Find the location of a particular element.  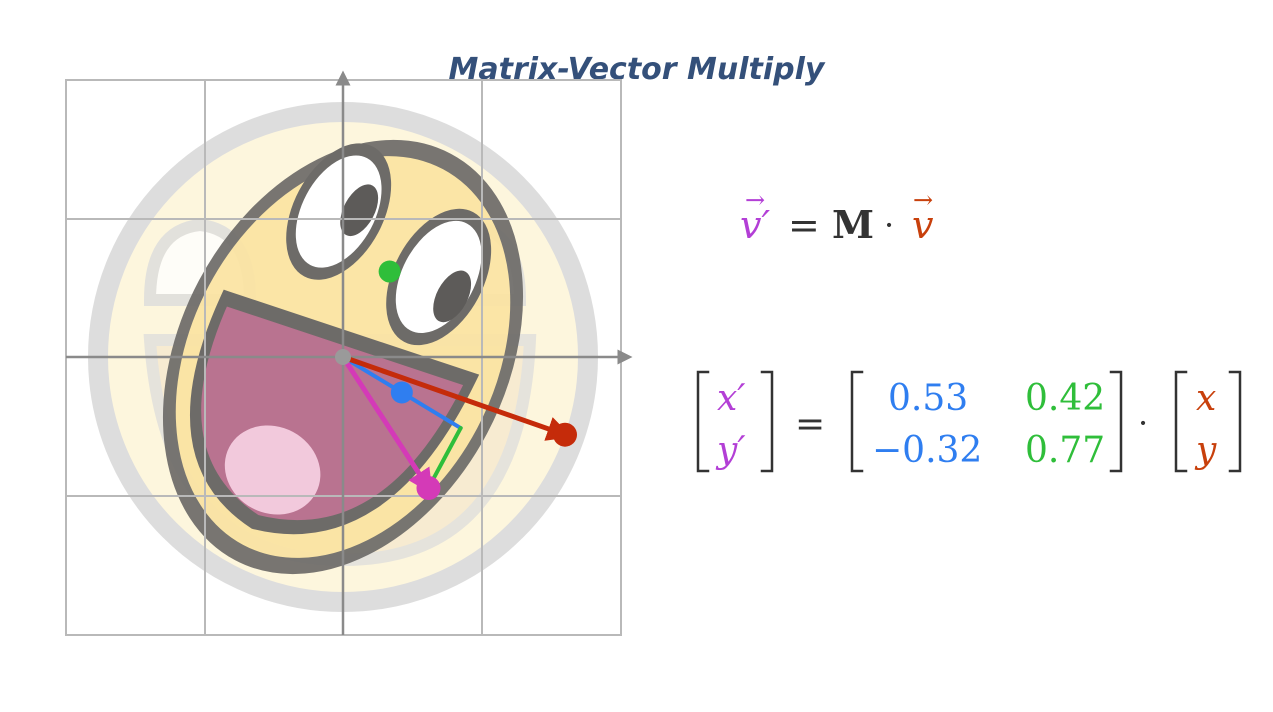

basis-j-handle is located at coordinates (389, 271).